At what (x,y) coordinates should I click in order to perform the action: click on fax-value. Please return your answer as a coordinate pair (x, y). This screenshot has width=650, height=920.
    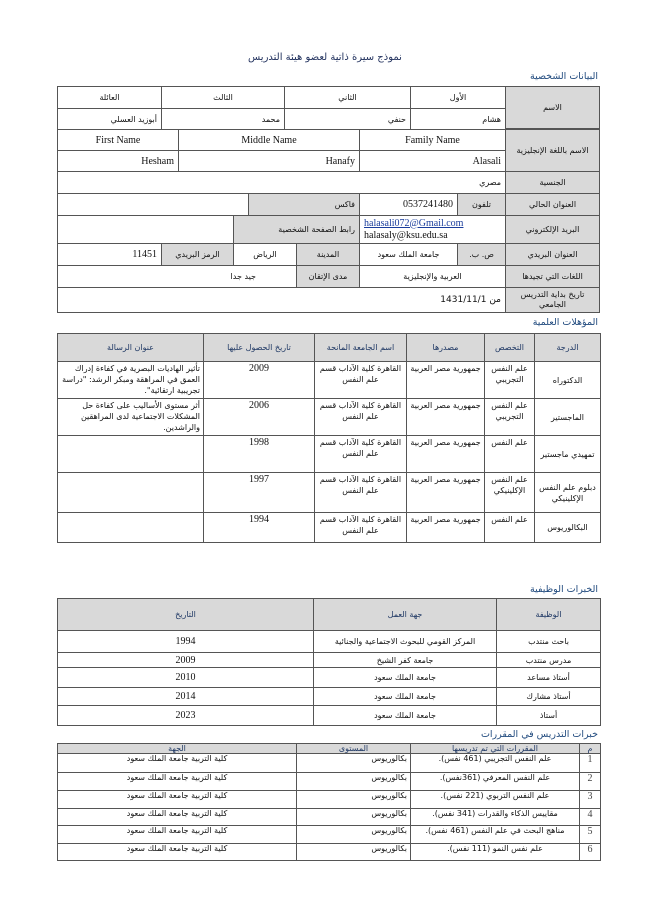
    Looking at the image, I should click on (153, 204).